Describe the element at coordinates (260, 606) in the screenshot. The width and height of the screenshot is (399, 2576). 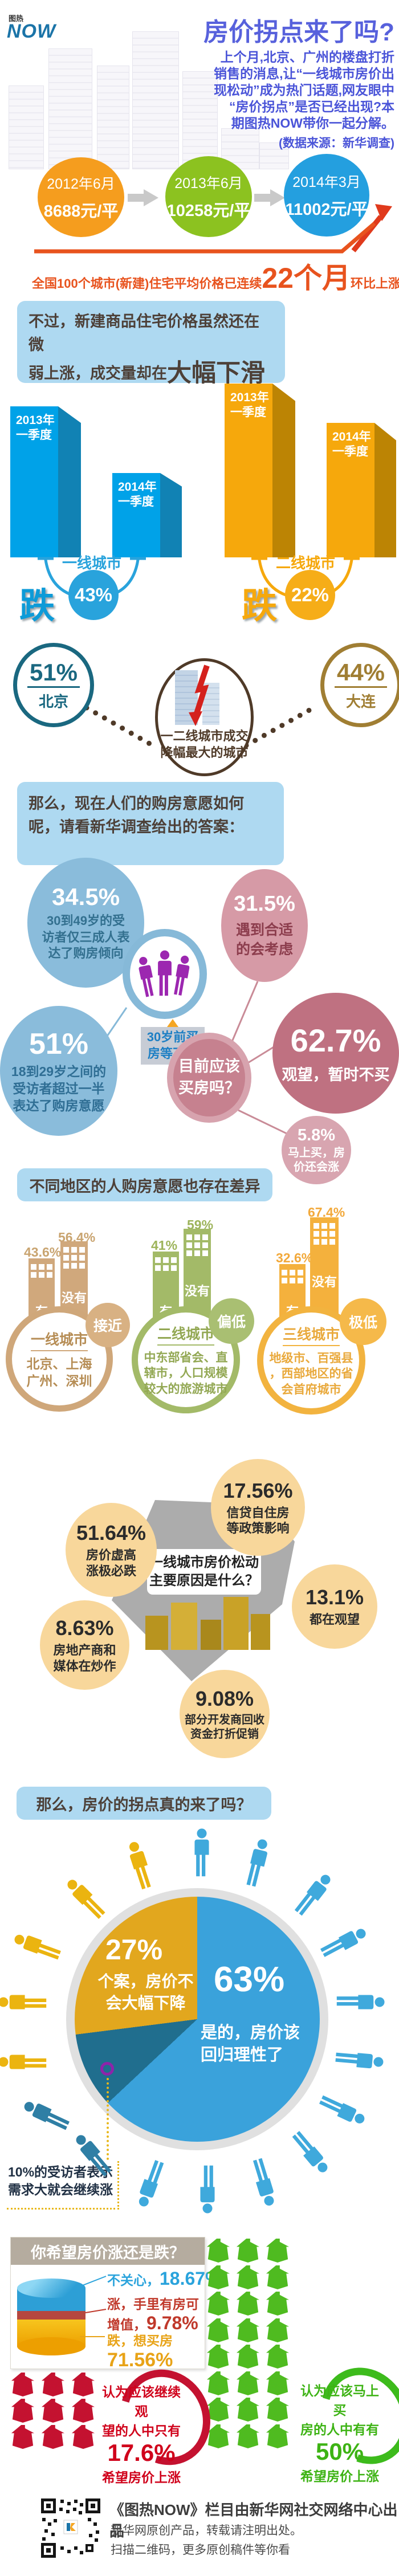
I see `tier2-drop: 跌` at that location.